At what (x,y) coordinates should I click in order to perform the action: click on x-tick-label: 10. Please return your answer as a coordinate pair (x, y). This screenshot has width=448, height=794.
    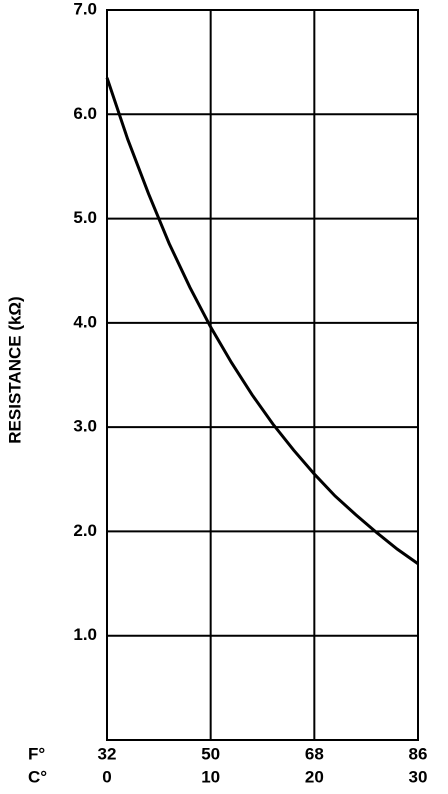
    Looking at the image, I should click on (210, 776).